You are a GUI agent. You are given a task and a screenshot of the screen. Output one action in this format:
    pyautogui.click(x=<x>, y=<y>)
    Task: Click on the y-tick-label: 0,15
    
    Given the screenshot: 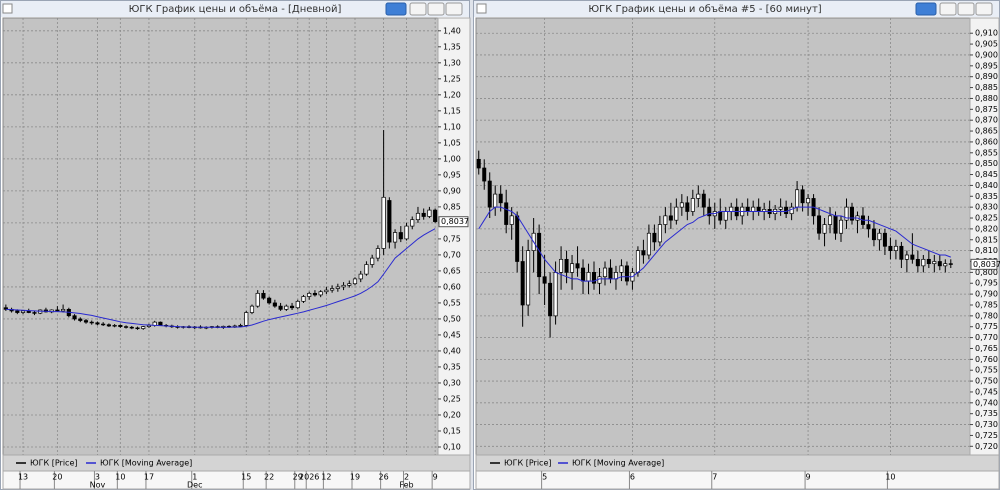 What is the action you would take?
    pyautogui.click(x=452, y=430)
    